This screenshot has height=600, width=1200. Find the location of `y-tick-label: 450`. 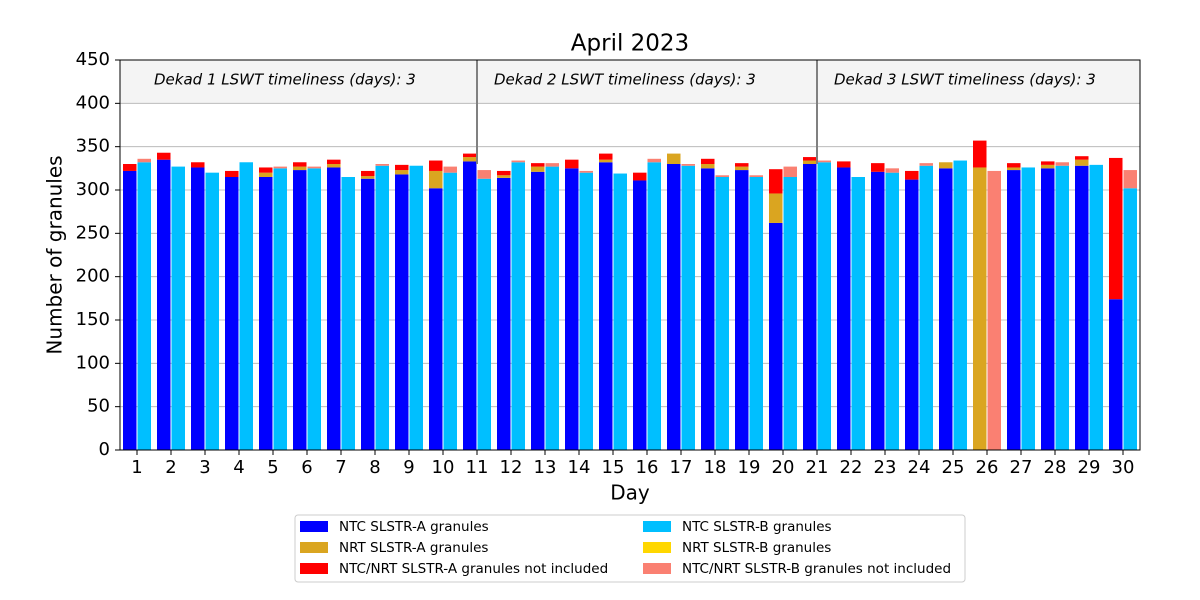

y-tick-label: 450 is located at coordinates (93, 59).